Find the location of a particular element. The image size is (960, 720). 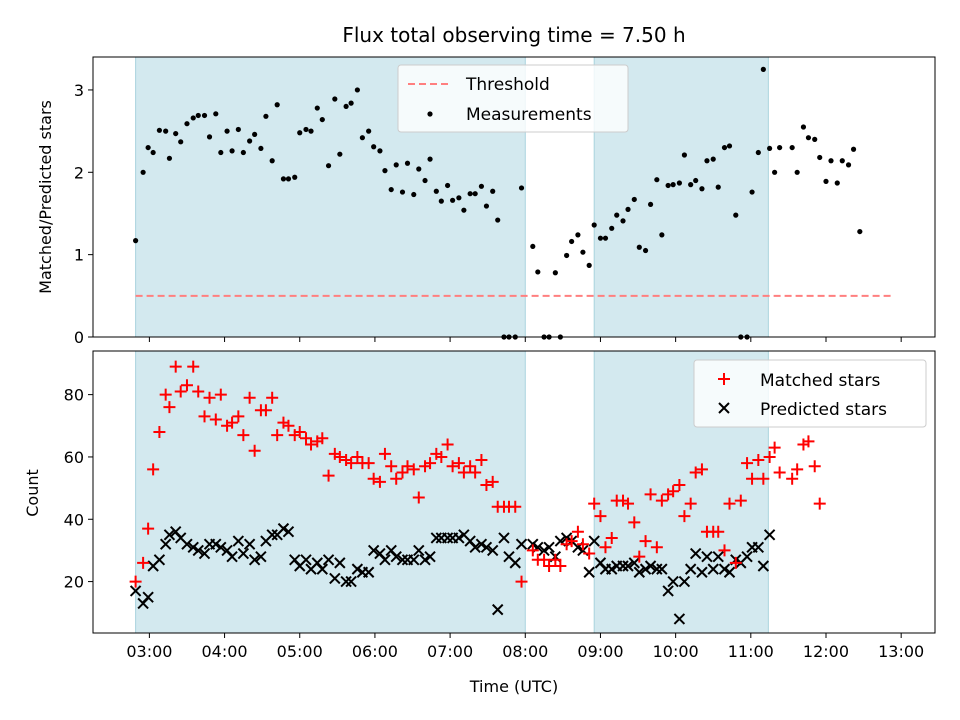

chart-title: Flux total observing time = 7.50 h is located at coordinates (513, 35).